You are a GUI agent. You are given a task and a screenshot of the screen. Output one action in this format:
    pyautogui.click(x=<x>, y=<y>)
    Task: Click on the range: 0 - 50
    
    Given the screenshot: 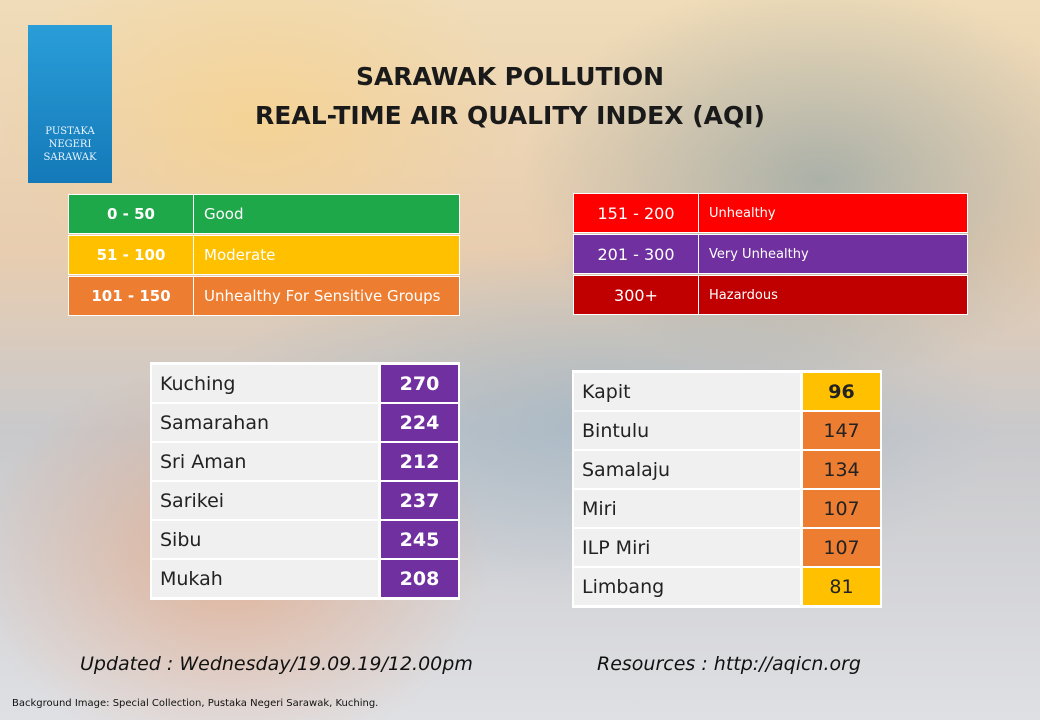 What is the action you would take?
    pyautogui.click(x=131, y=214)
    